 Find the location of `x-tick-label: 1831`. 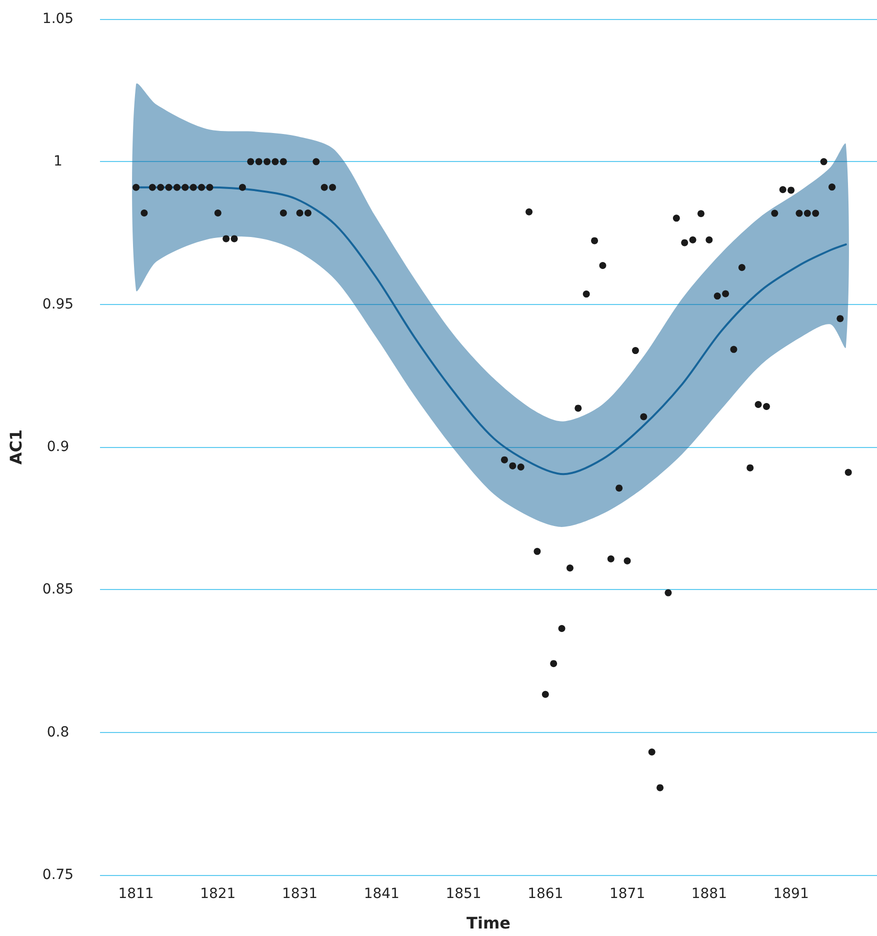

x-tick-label: 1831 is located at coordinates (300, 894).